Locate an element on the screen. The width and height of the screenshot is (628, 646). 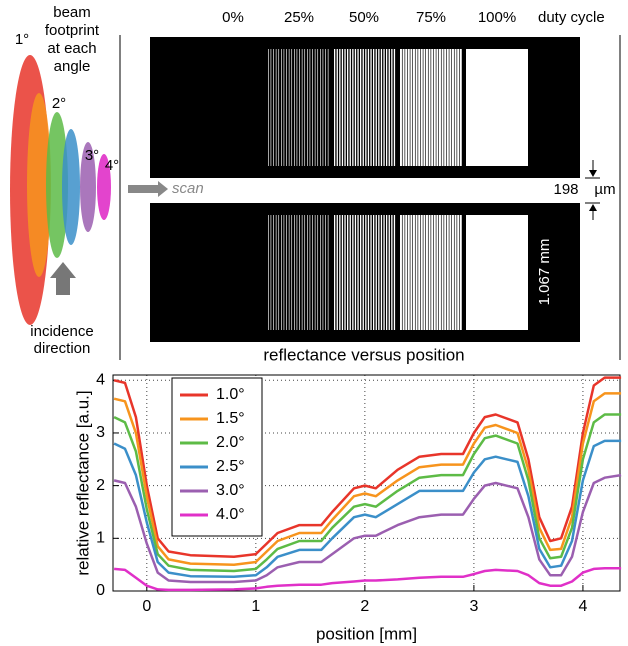
duty-title: duty cycle is located at coordinates (571, 17).